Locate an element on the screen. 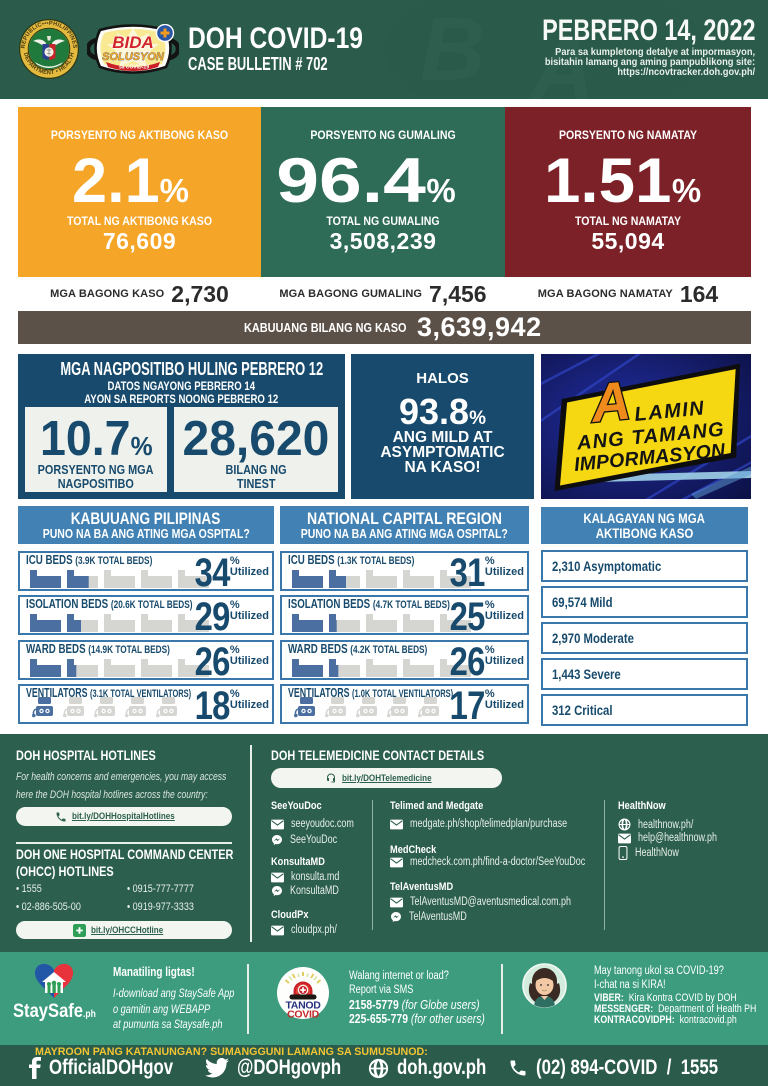 The height and width of the screenshot is (1086, 768). svg-text: TANOD is located at coordinates (303, 1006).